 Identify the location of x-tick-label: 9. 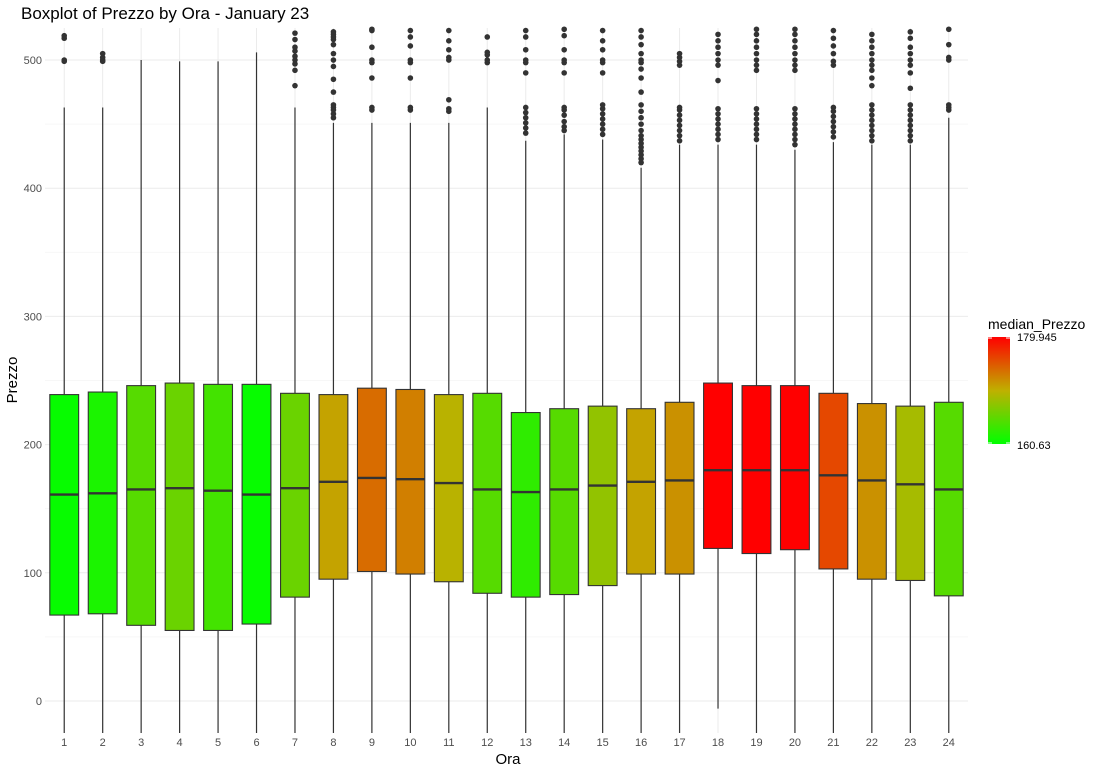
(372, 743).